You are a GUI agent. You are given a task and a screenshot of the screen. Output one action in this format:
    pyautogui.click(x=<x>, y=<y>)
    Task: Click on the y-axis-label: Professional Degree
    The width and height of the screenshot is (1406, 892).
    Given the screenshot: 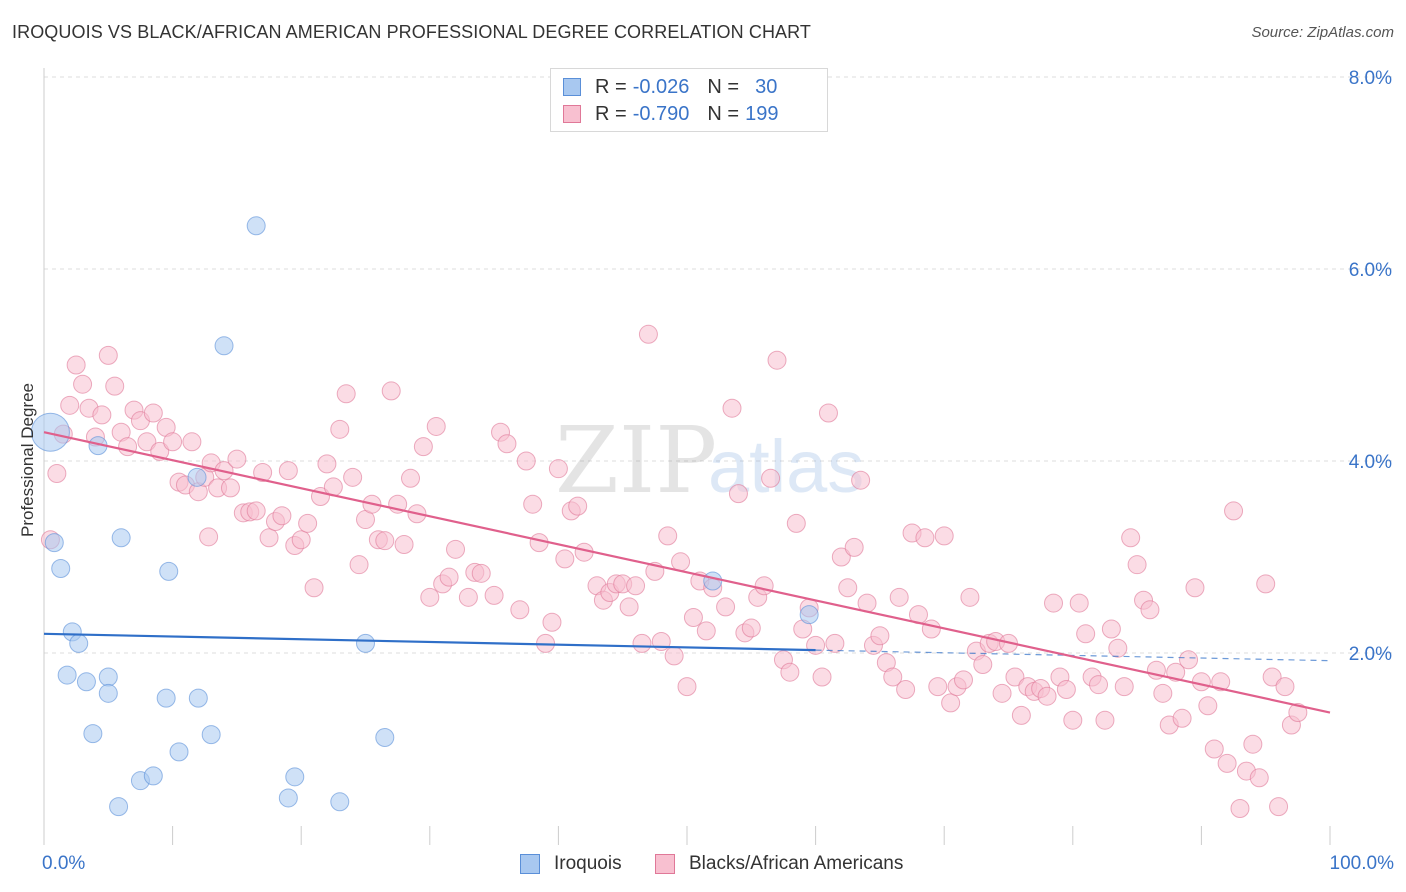 What is the action you would take?
    pyautogui.click(x=27, y=460)
    